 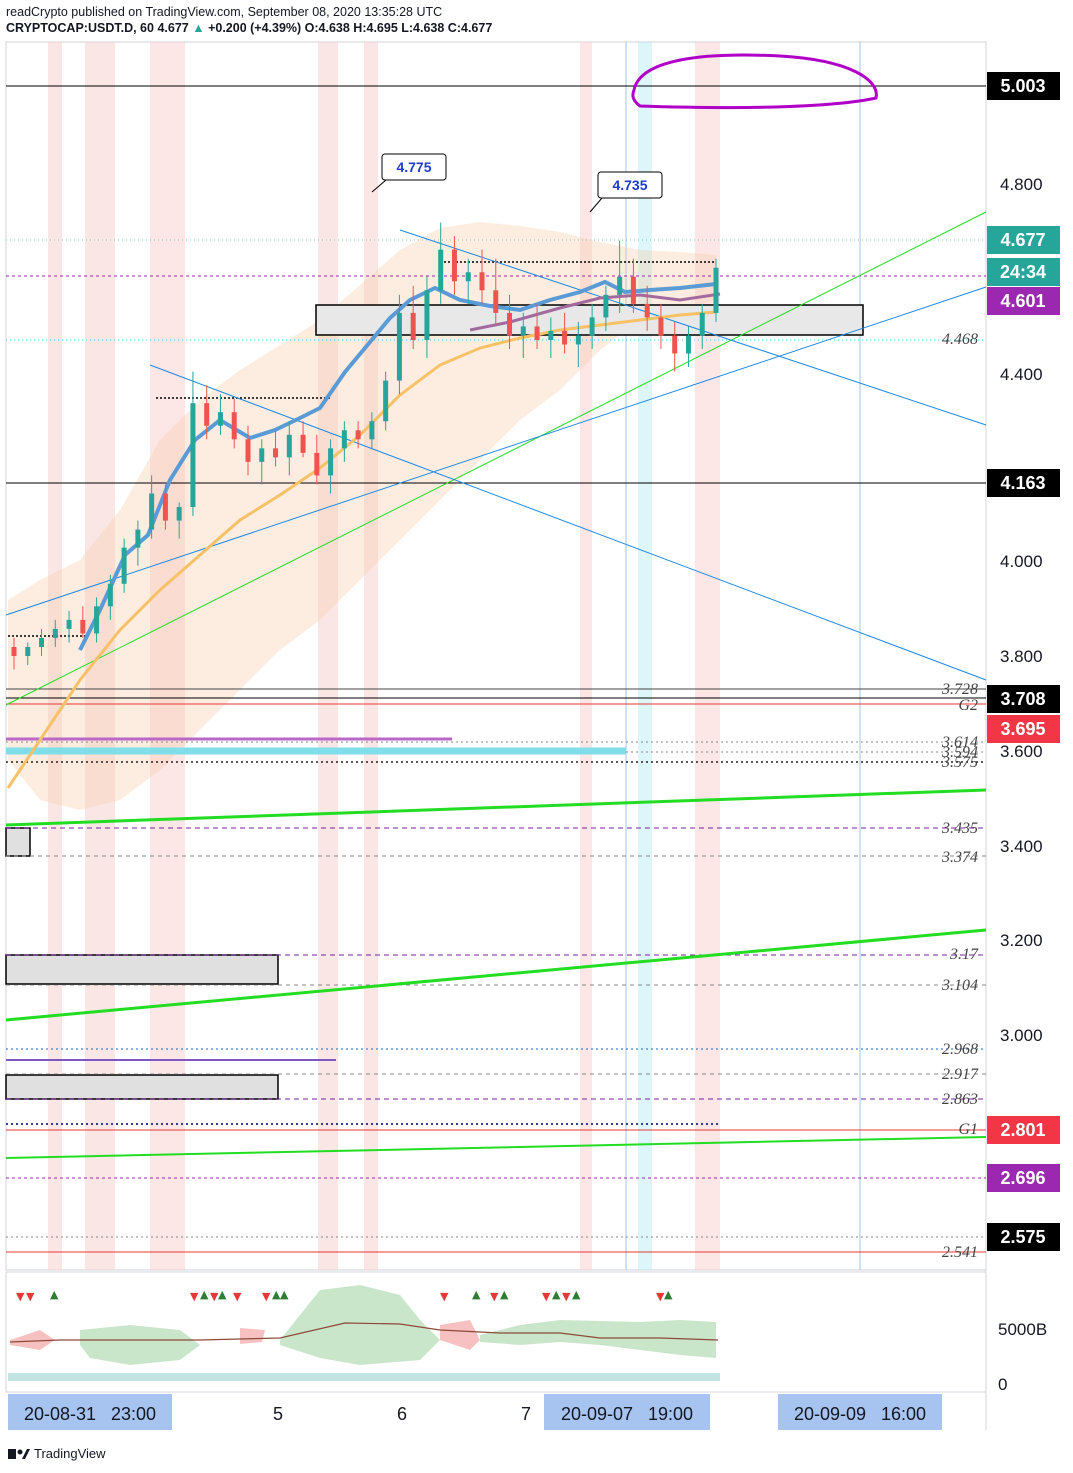 What do you see at coordinates (1021, 561) in the screenshot?
I see `price-tick: 4.000` at bounding box center [1021, 561].